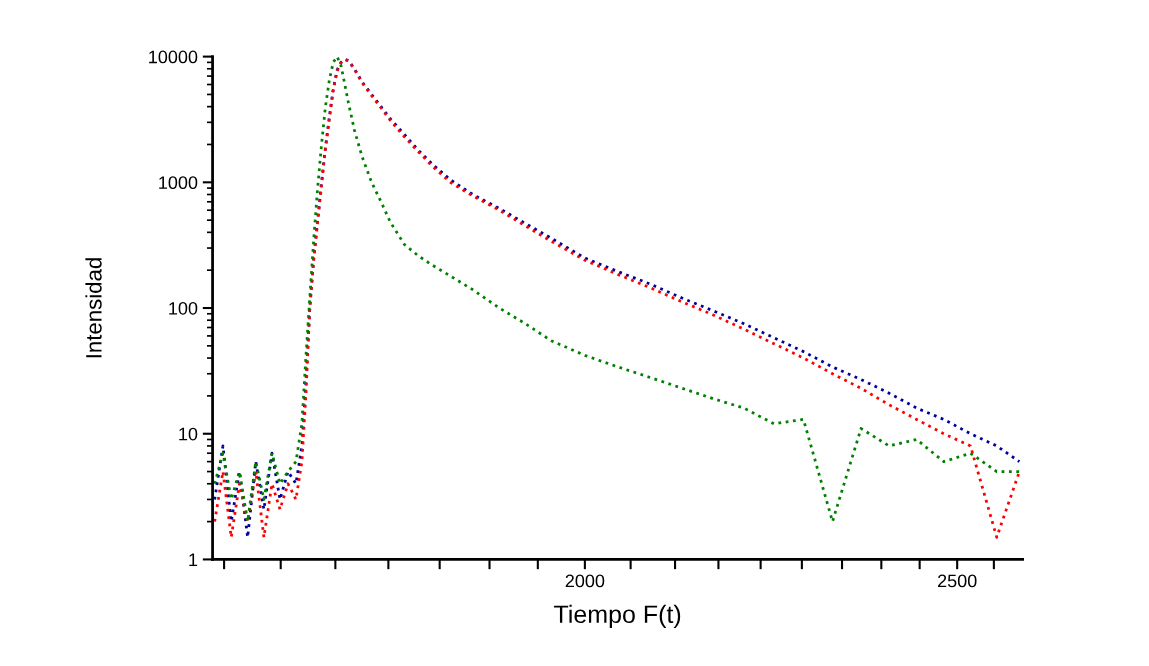 The image size is (1149, 666). I want to click on y-tick-label: 100, so click(183, 308).